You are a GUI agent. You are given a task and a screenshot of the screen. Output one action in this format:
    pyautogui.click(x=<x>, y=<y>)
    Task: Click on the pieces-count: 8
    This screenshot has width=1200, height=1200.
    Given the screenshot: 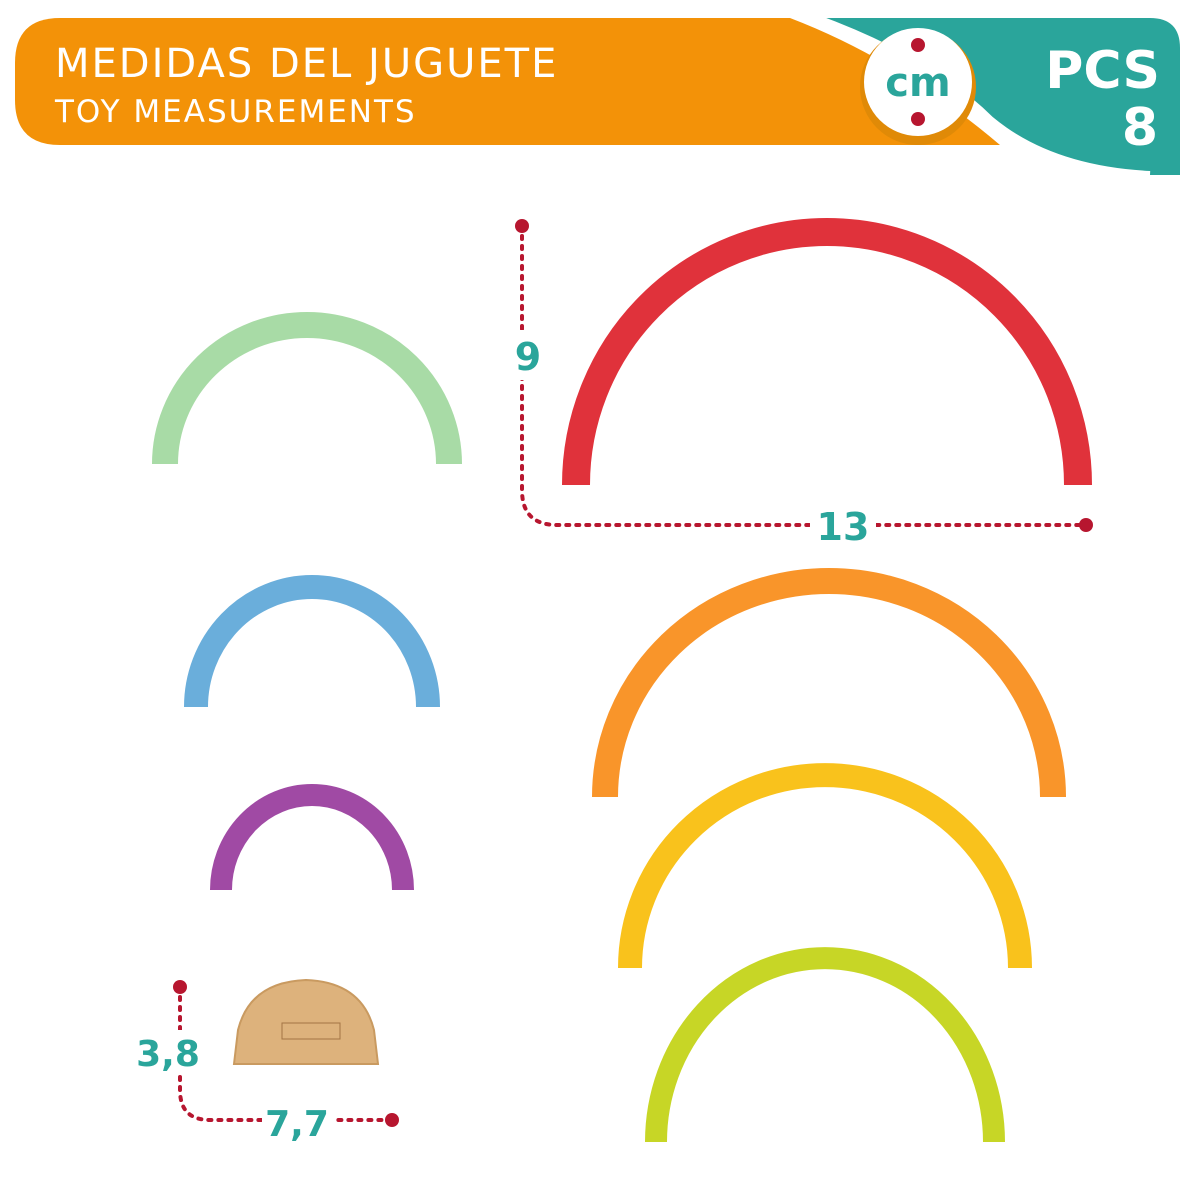 What is the action you would take?
    pyautogui.click(x=1140, y=128)
    